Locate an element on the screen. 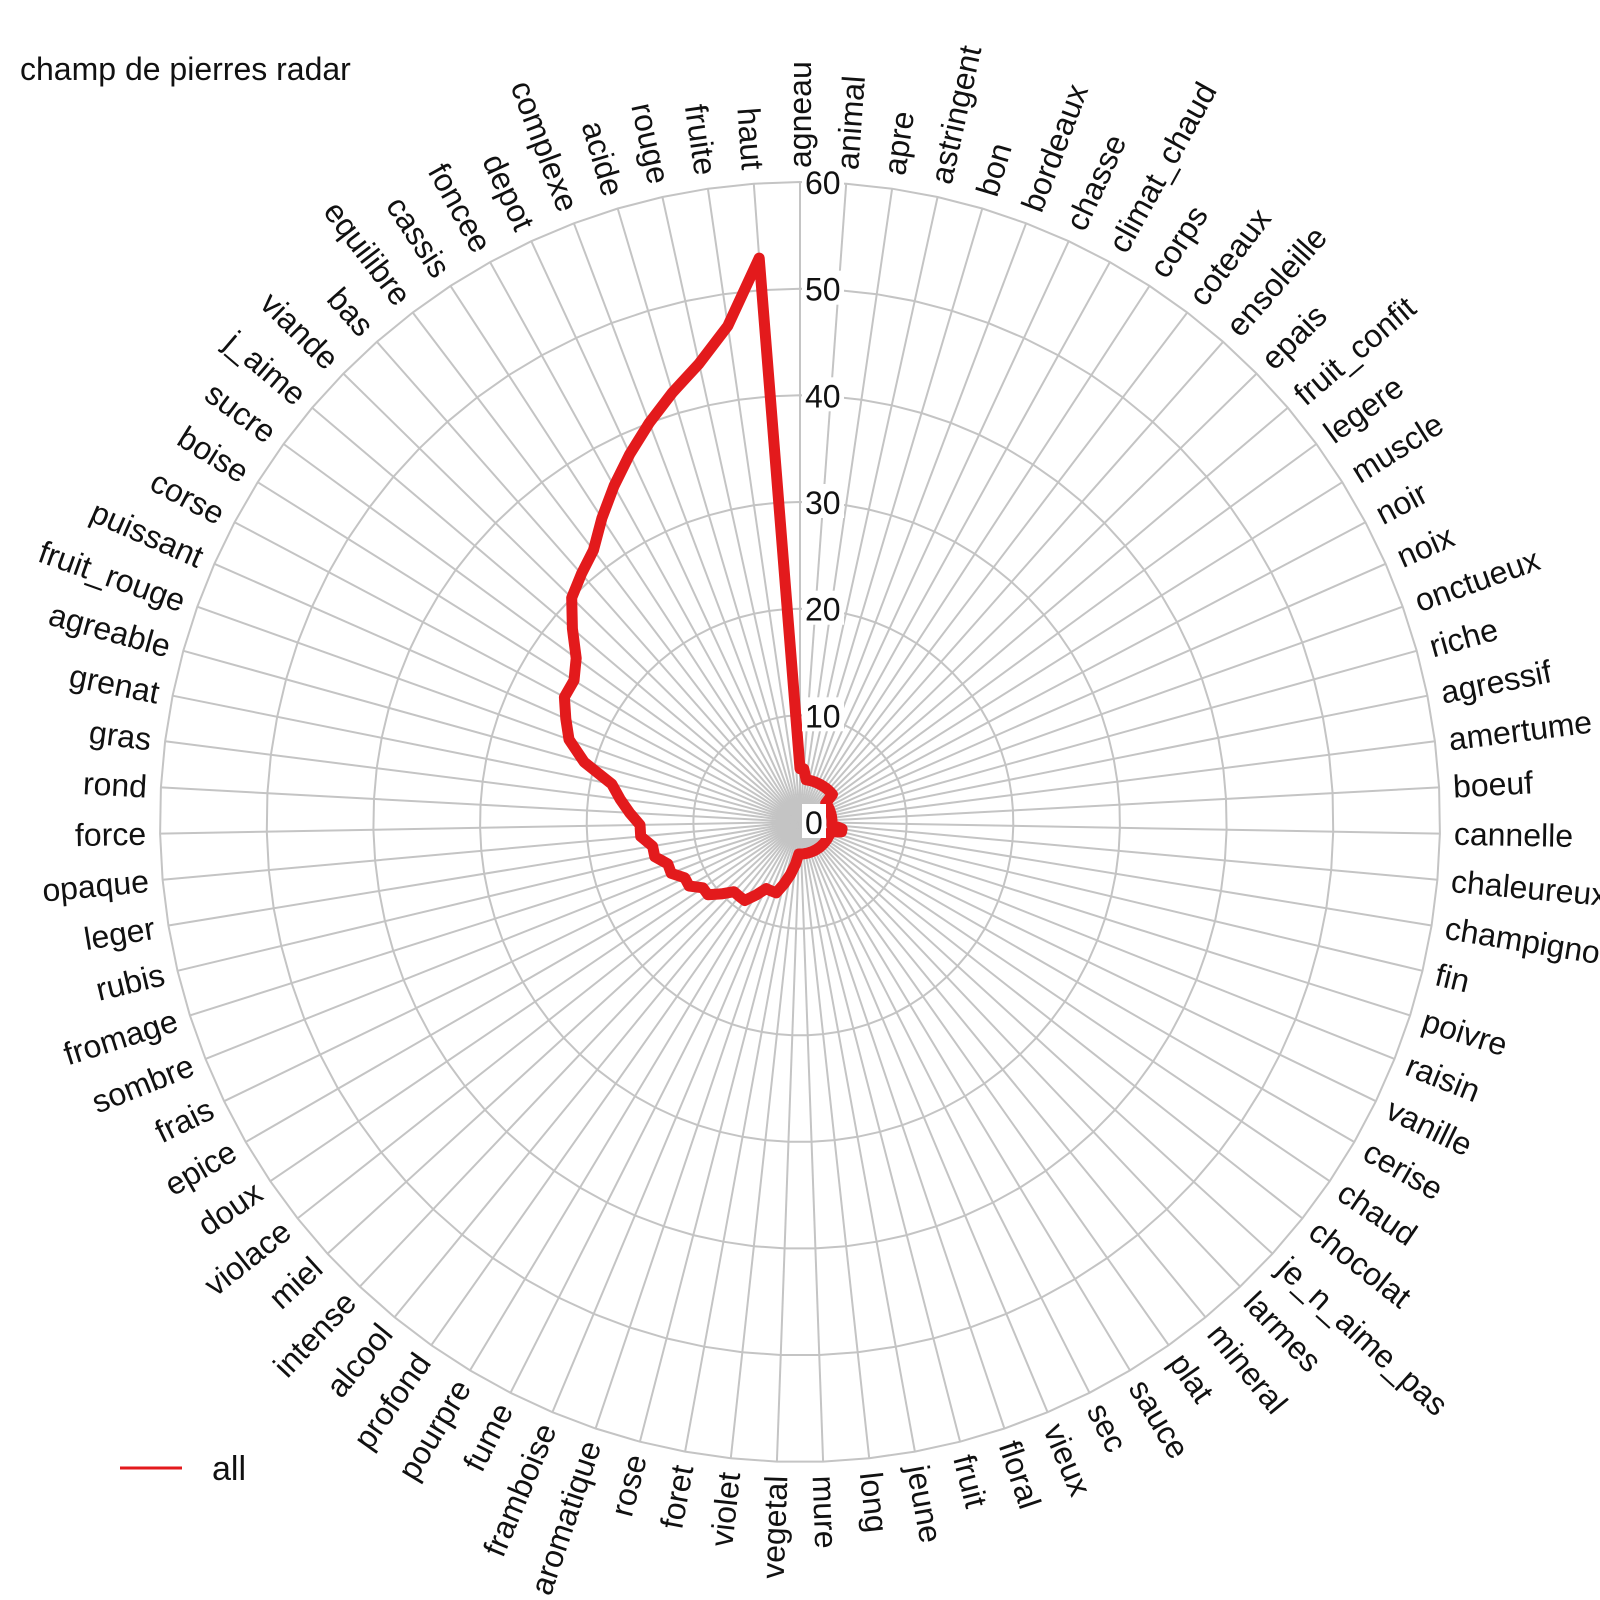 The width and height of the screenshot is (1600, 1600). category-label: jeune is located at coordinates (925, 1503).